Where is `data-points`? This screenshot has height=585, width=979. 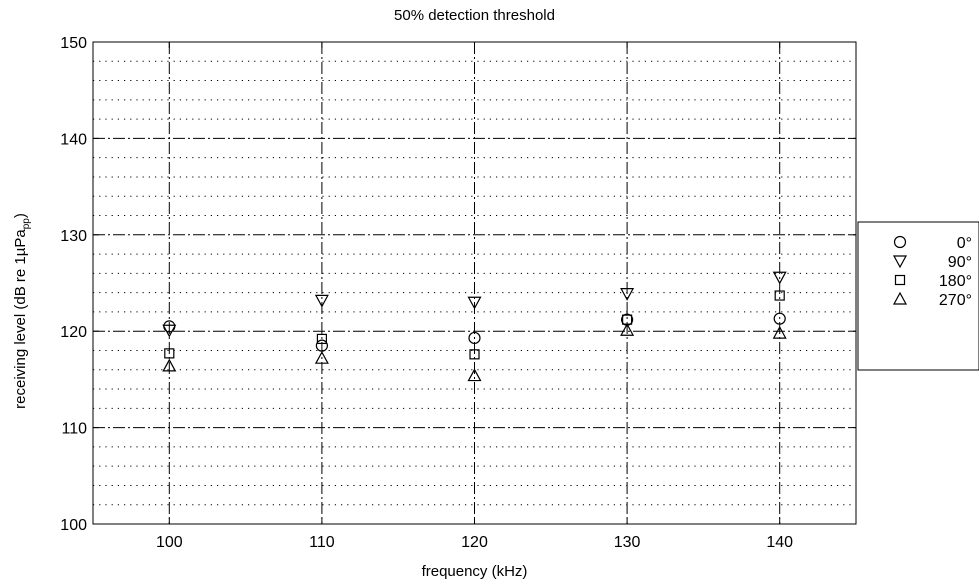
data-points is located at coordinates (474, 326).